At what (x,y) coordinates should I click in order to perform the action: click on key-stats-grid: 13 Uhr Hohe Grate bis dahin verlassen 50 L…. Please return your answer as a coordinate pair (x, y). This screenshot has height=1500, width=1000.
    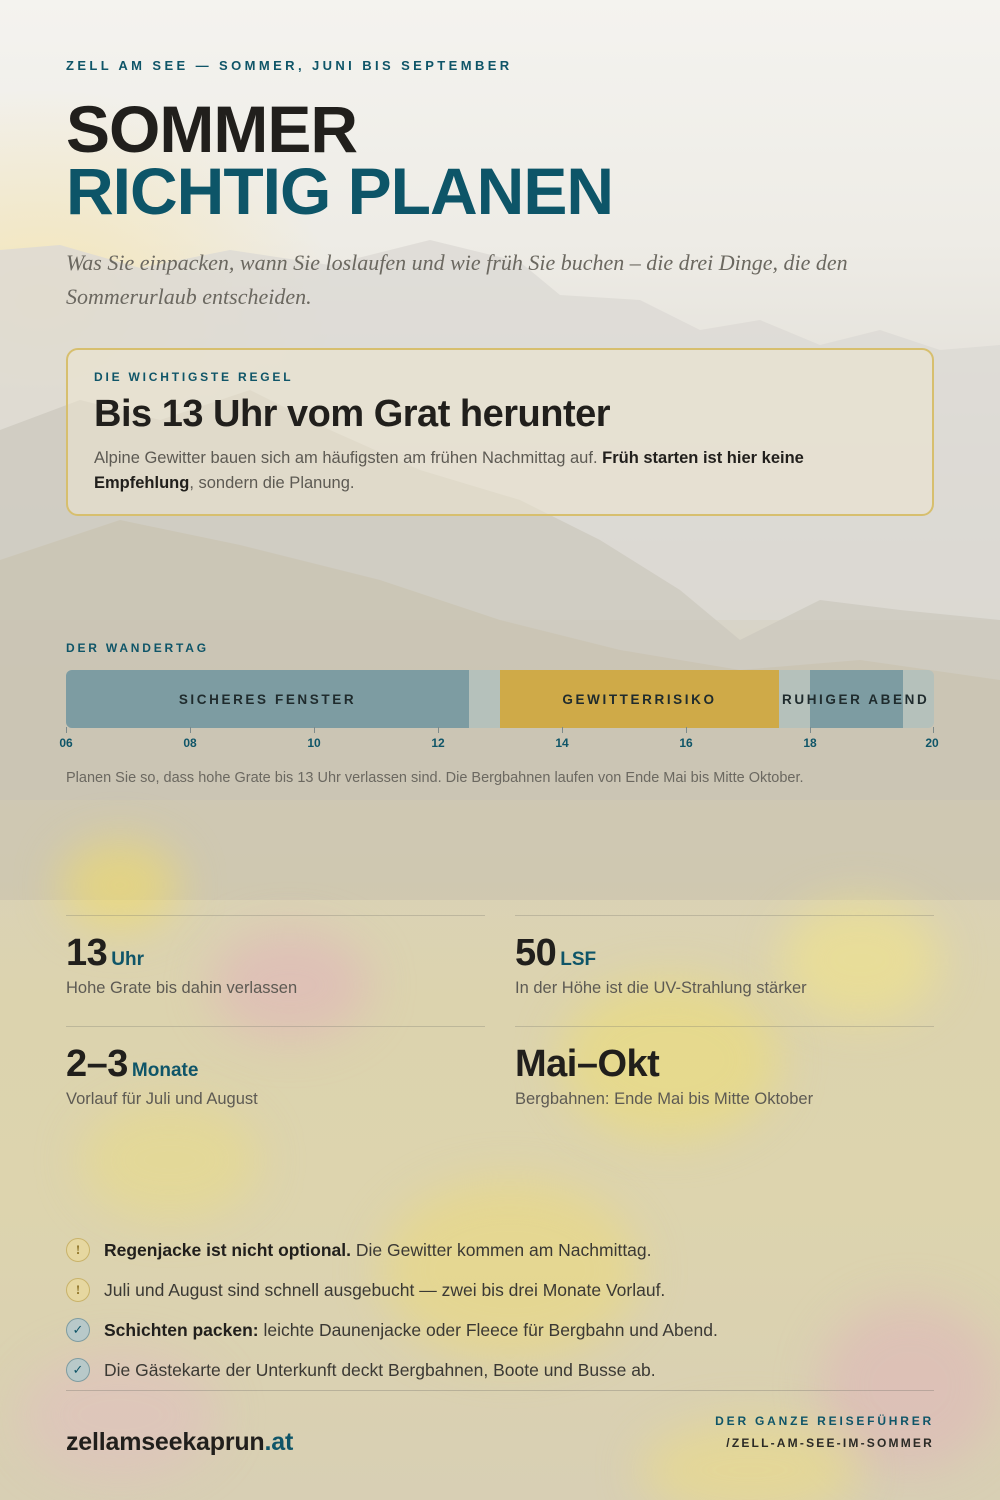
    Looking at the image, I should click on (500, 1025).